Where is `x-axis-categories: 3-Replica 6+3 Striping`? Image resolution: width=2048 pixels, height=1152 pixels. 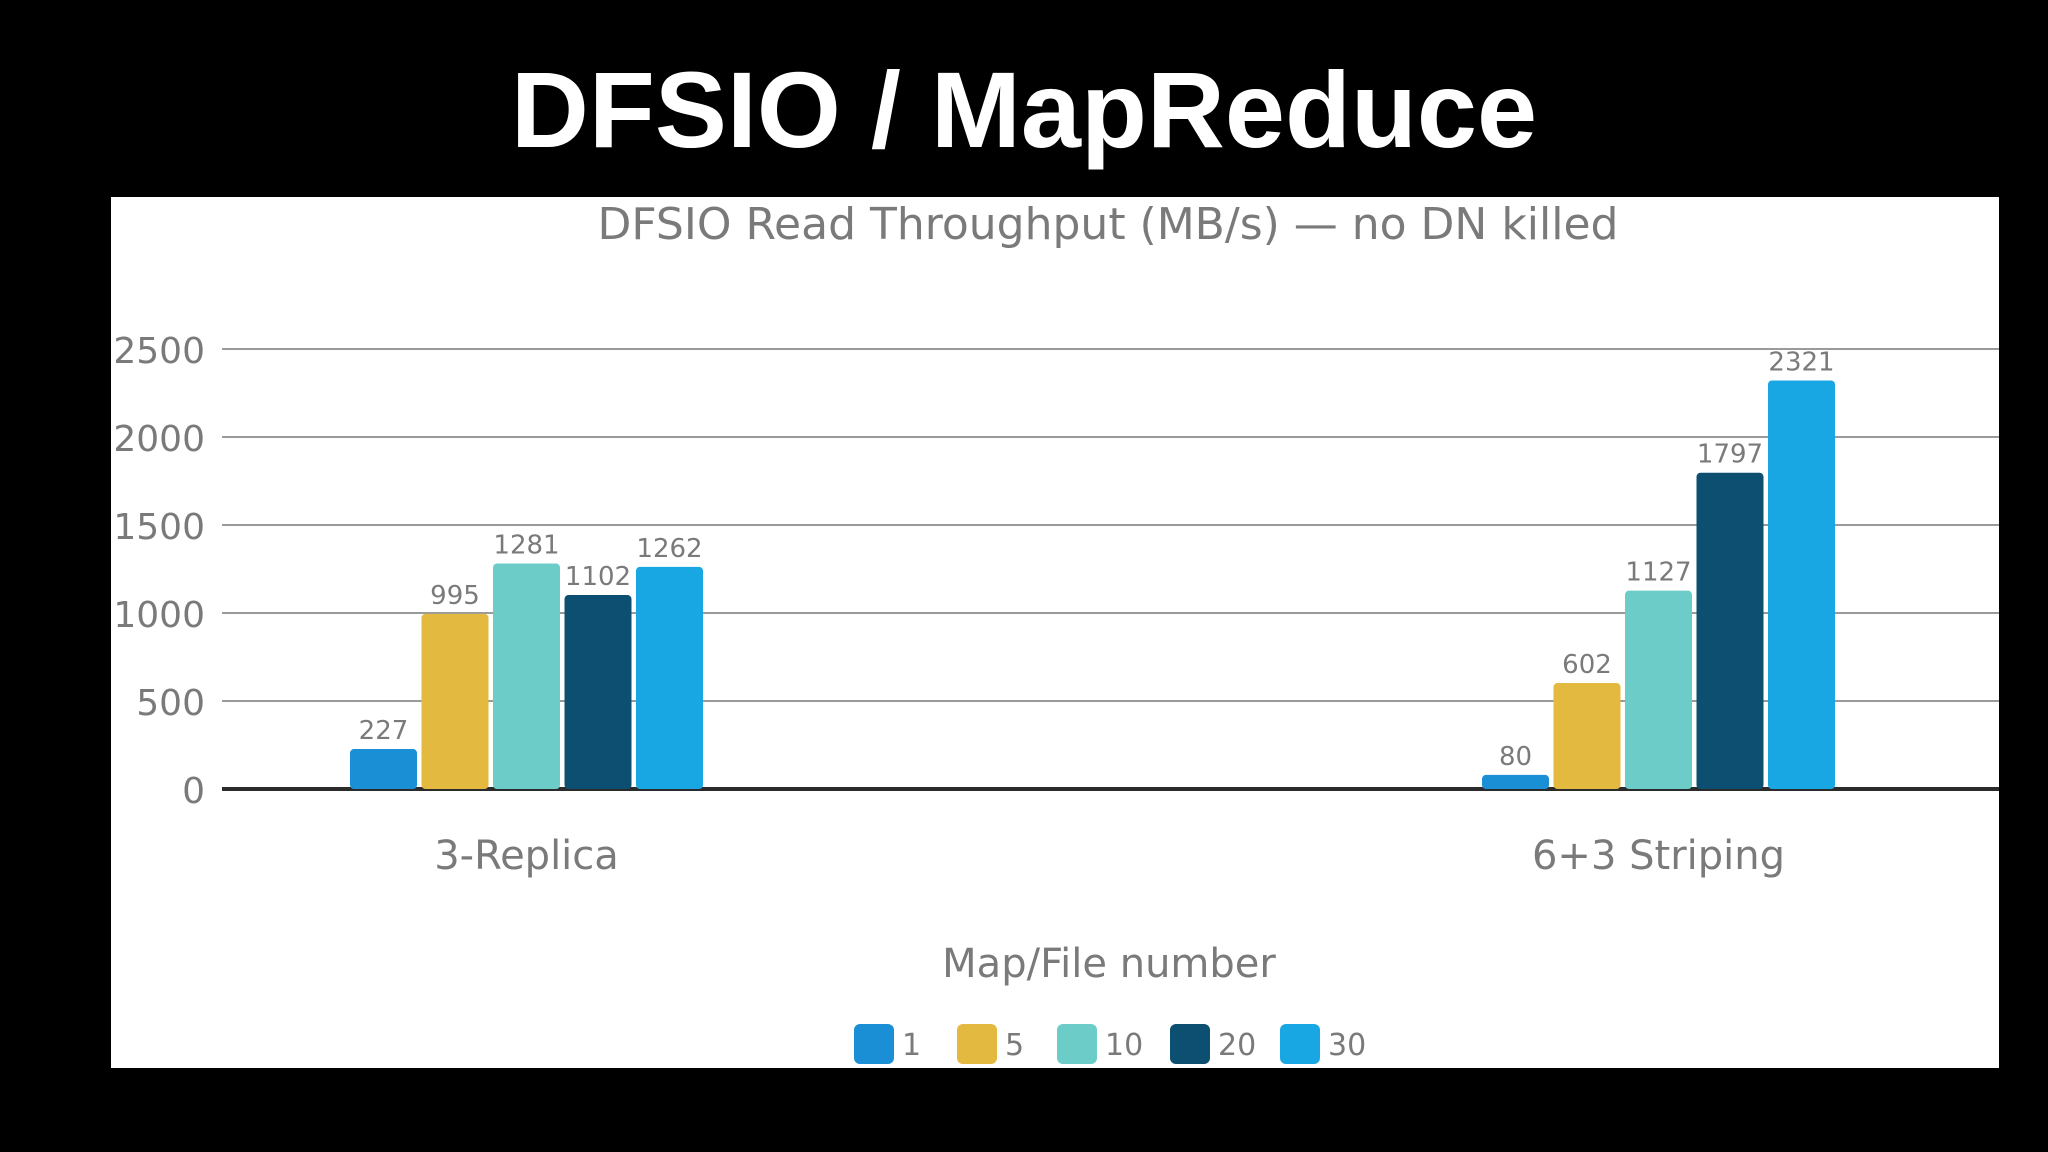 x-axis-categories: 3-Replica 6+3 Striping is located at coordinates (1109, 856).